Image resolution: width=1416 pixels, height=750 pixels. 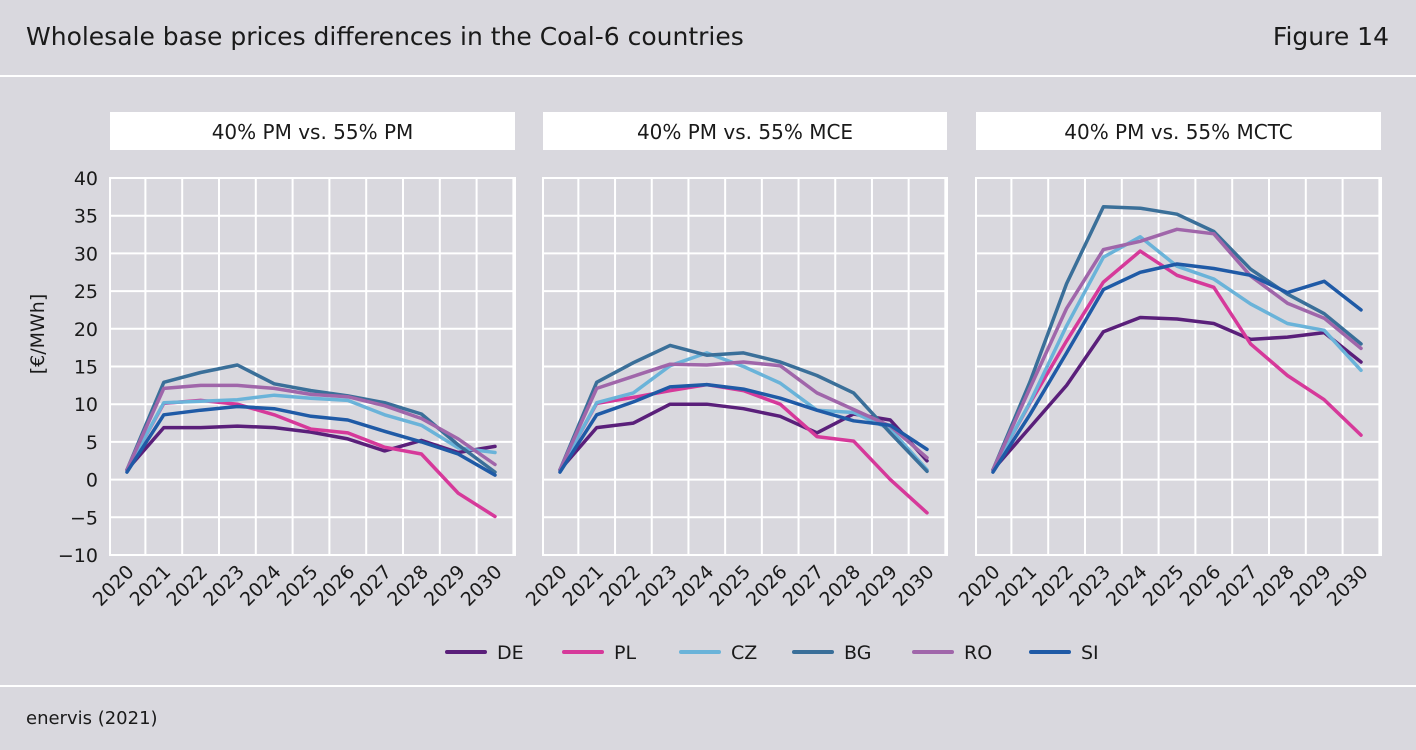 I want to click on y-tick-label: 20, so click(x=86, y=330).